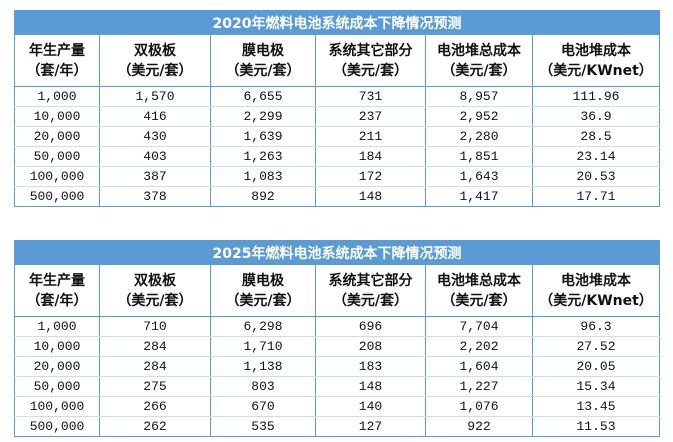  I want to click on table-cell: 1,083, so click(263, 176).